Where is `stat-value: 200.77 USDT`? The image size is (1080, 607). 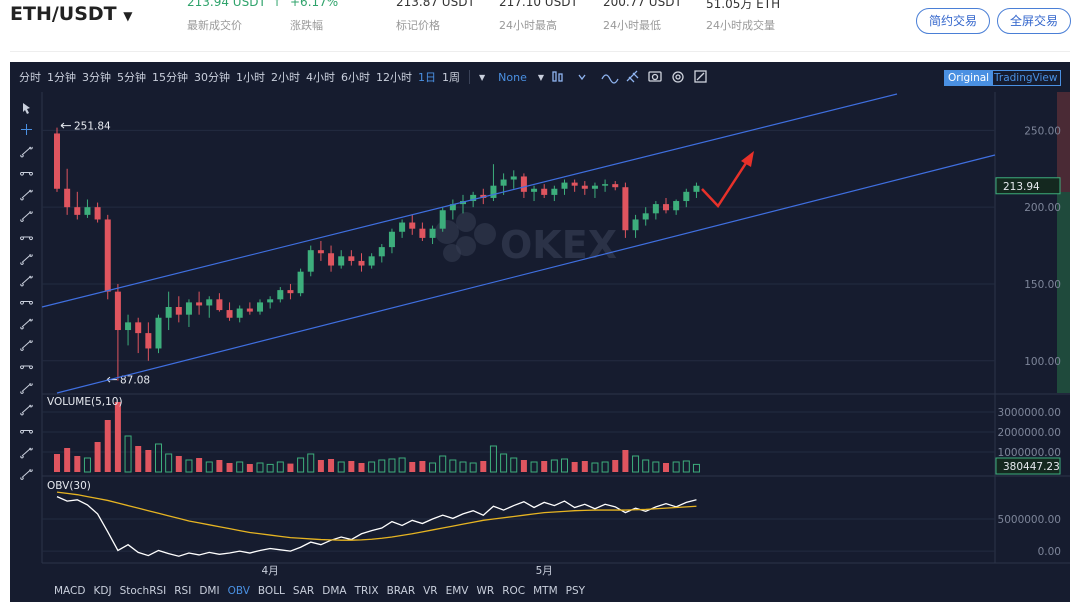
stat-value: 200.77 USDT is located at coordinates (642, 4).